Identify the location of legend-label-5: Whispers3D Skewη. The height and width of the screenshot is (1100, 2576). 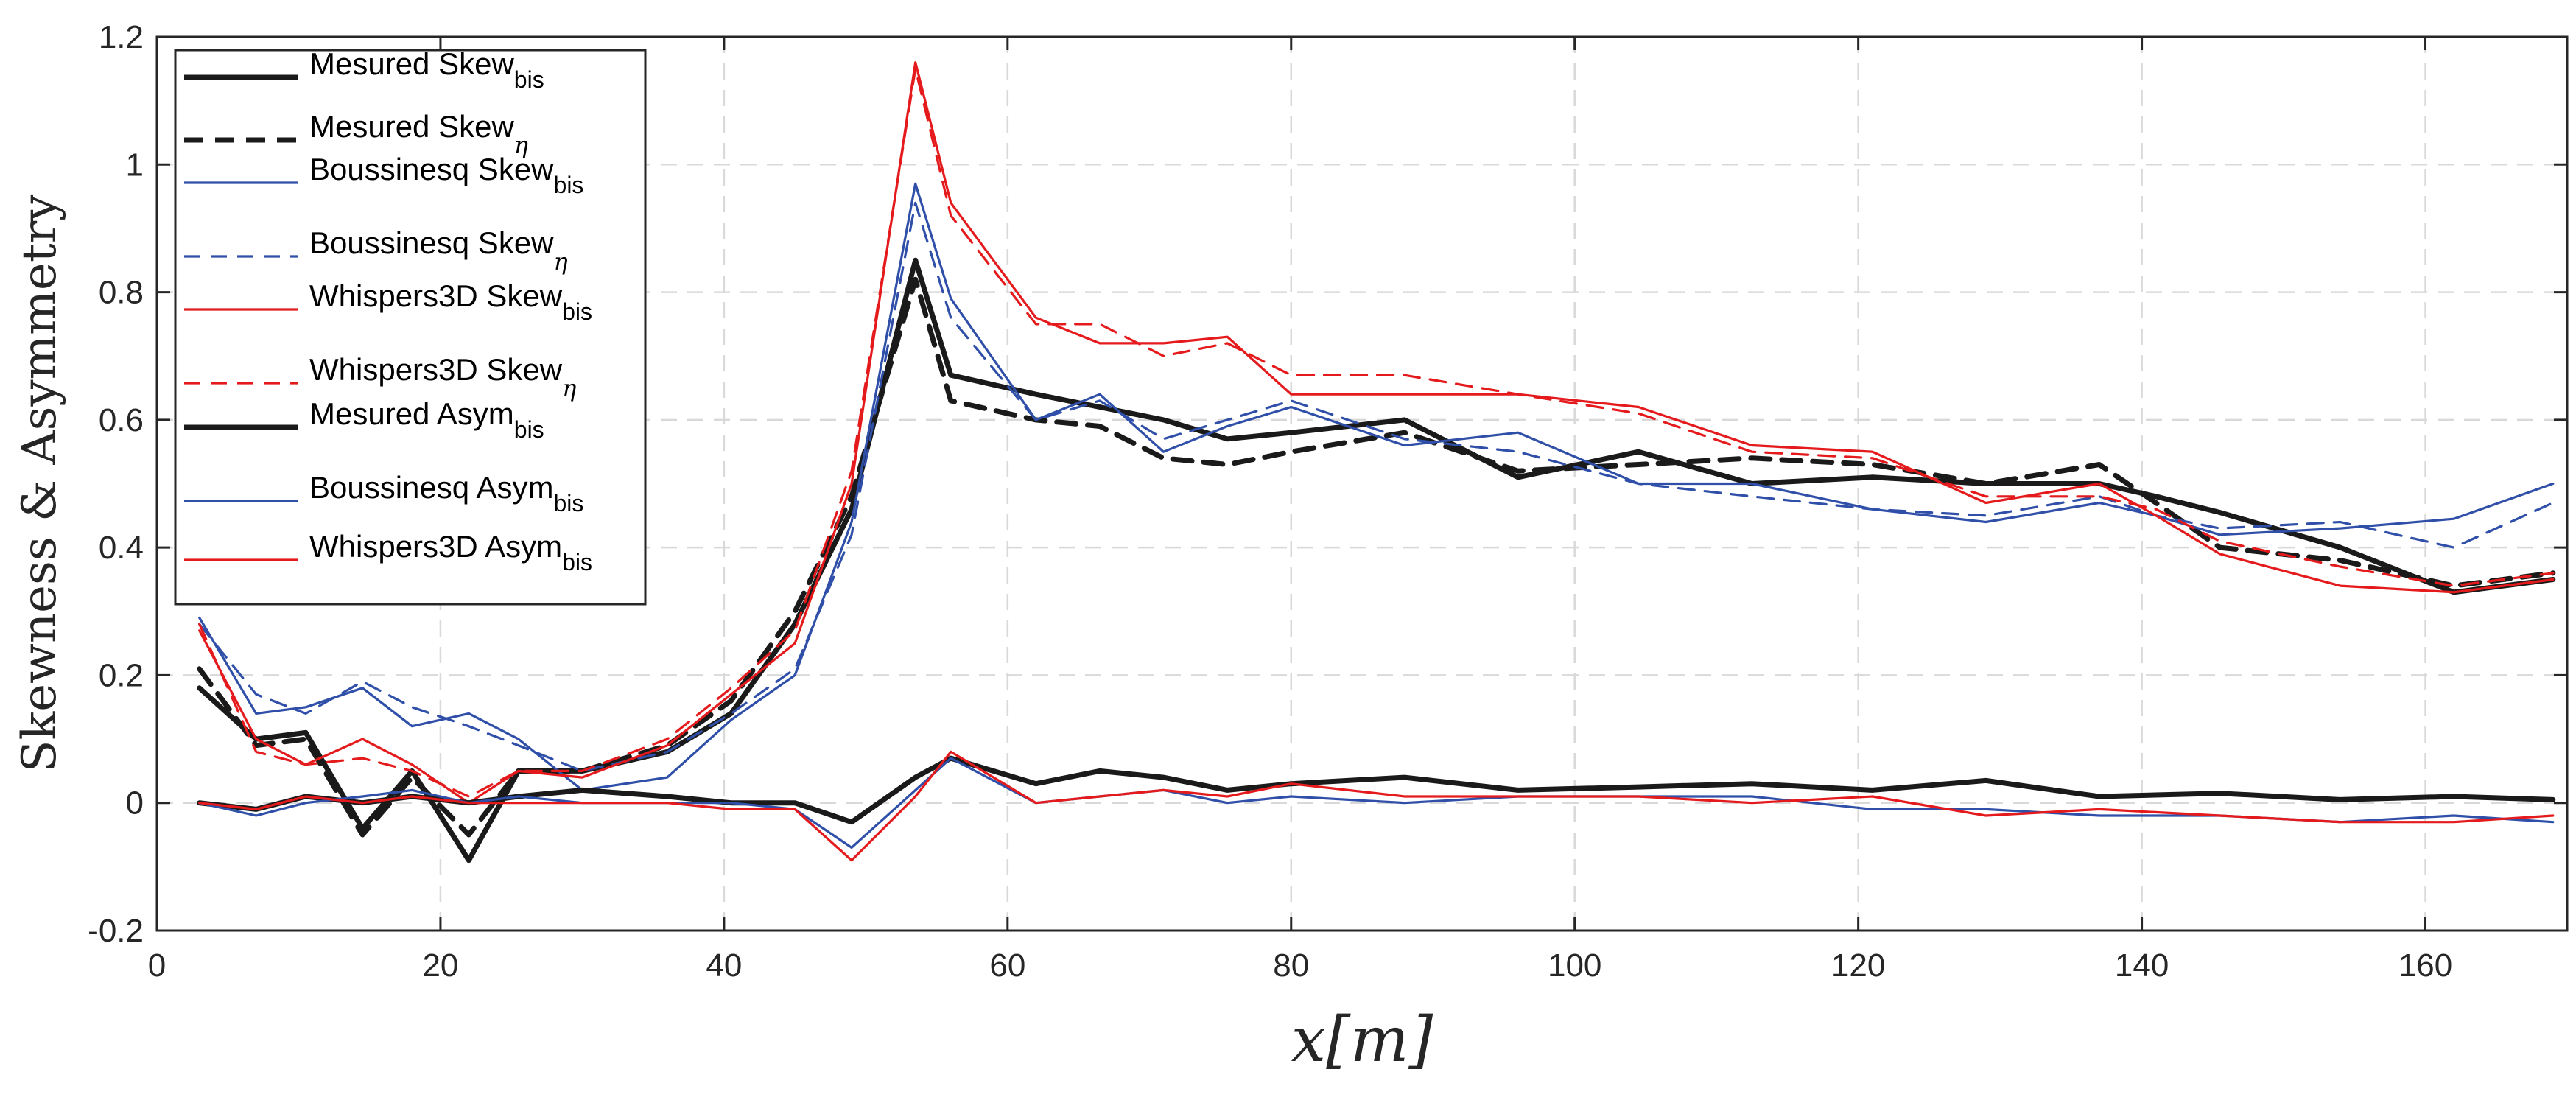
(442, 377).